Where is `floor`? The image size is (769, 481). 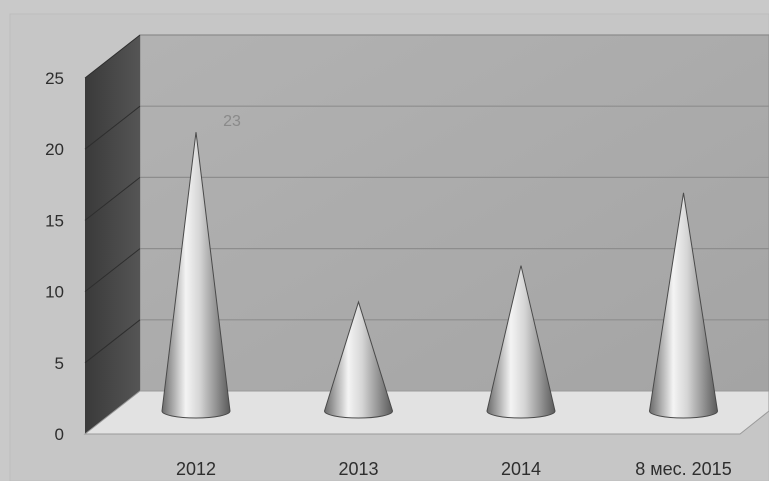
floor is located at coordinates (426, 412).